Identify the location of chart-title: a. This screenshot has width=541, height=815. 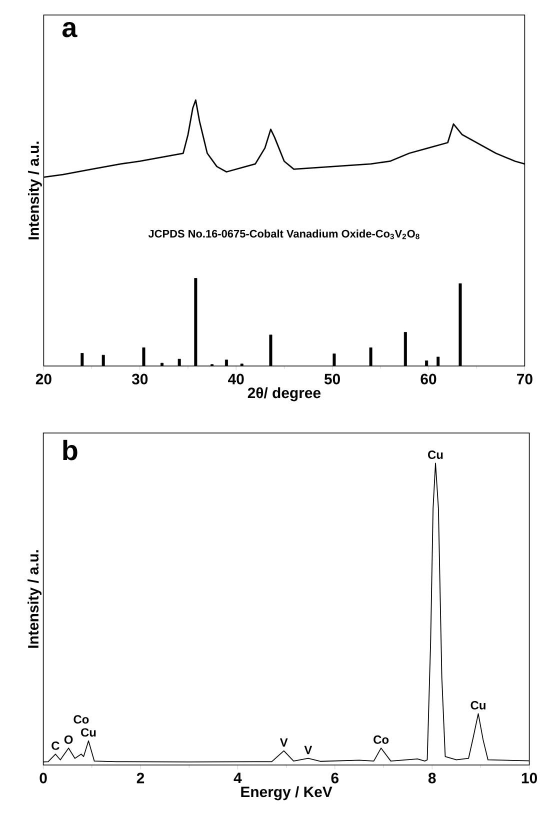
(70, 30).